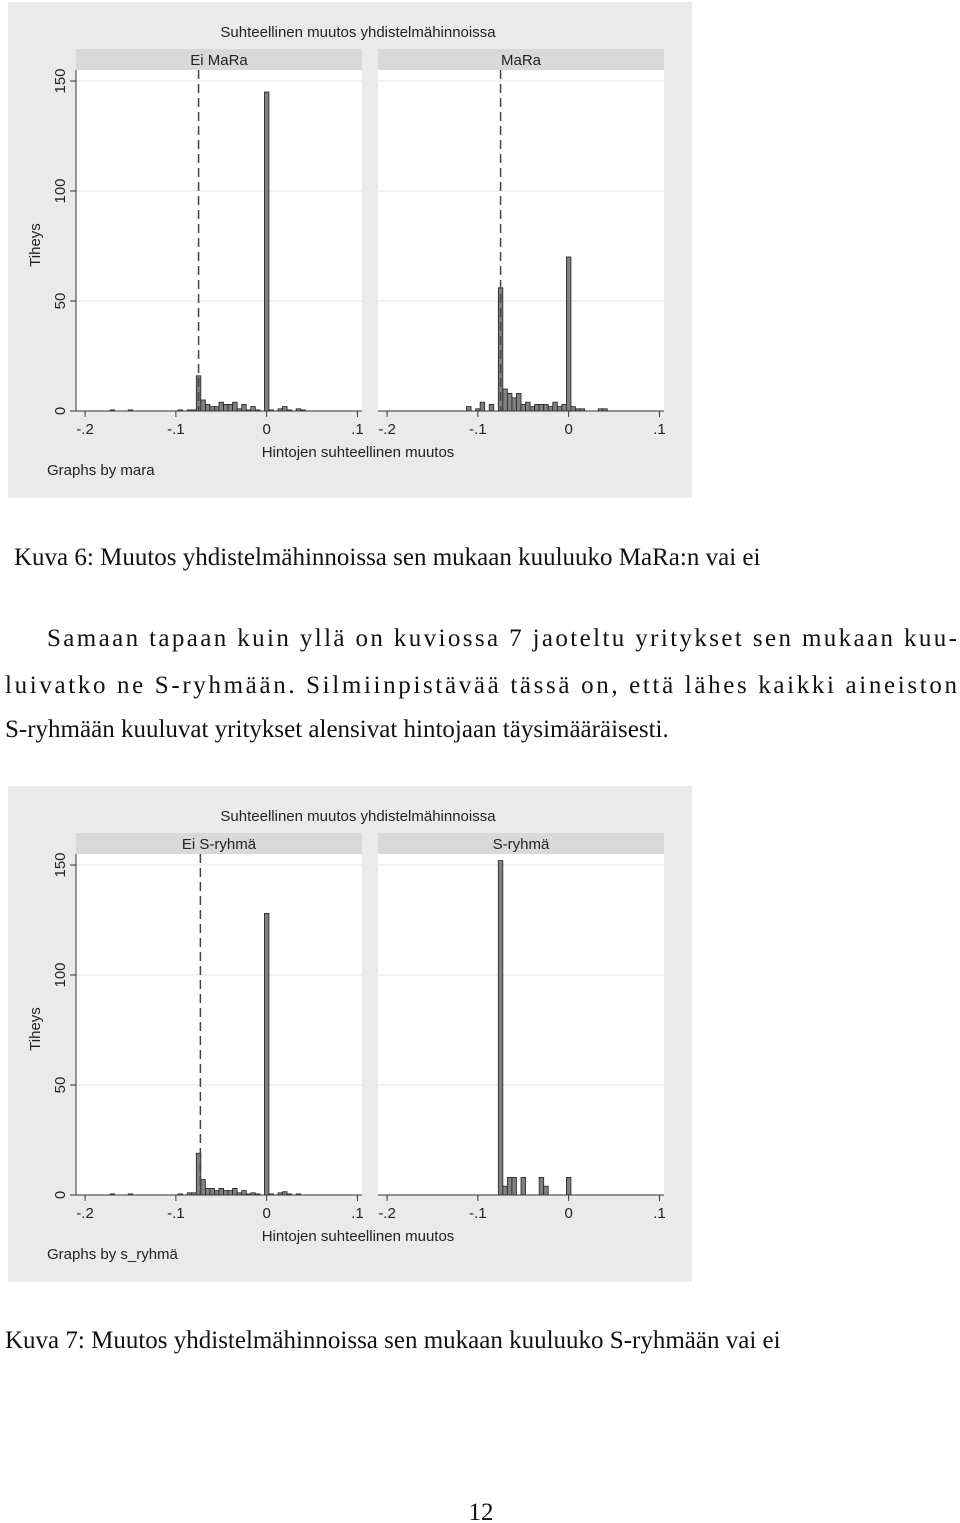 This screenshot has width=960, height=1523. I want to click on panel-label: MaRa, so click(521, 60).